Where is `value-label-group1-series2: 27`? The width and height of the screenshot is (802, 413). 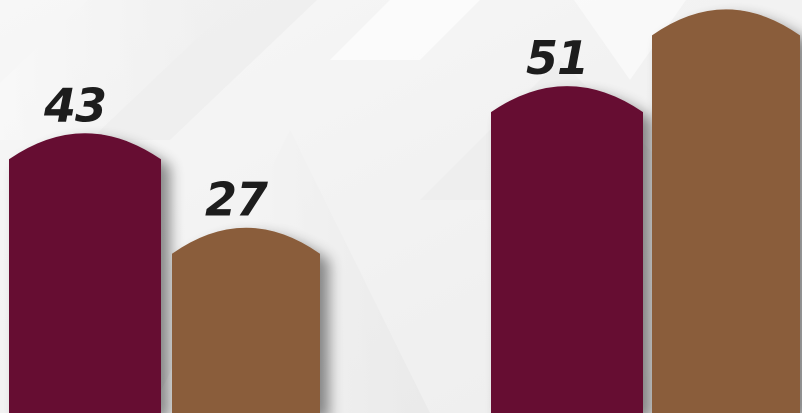 value-label-group1-series2: 27 is located at coordinates (236, 200).